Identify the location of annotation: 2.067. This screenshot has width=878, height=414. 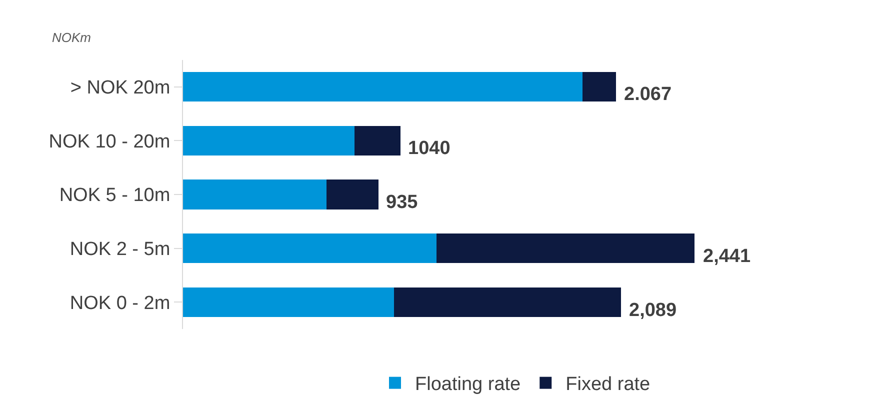
(648, 94).